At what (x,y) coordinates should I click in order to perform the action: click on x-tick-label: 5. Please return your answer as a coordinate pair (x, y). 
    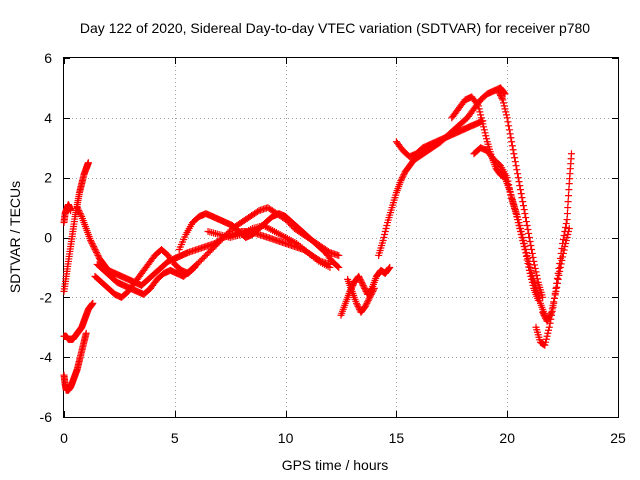
    Looking at the image, I should click on (175, 438).